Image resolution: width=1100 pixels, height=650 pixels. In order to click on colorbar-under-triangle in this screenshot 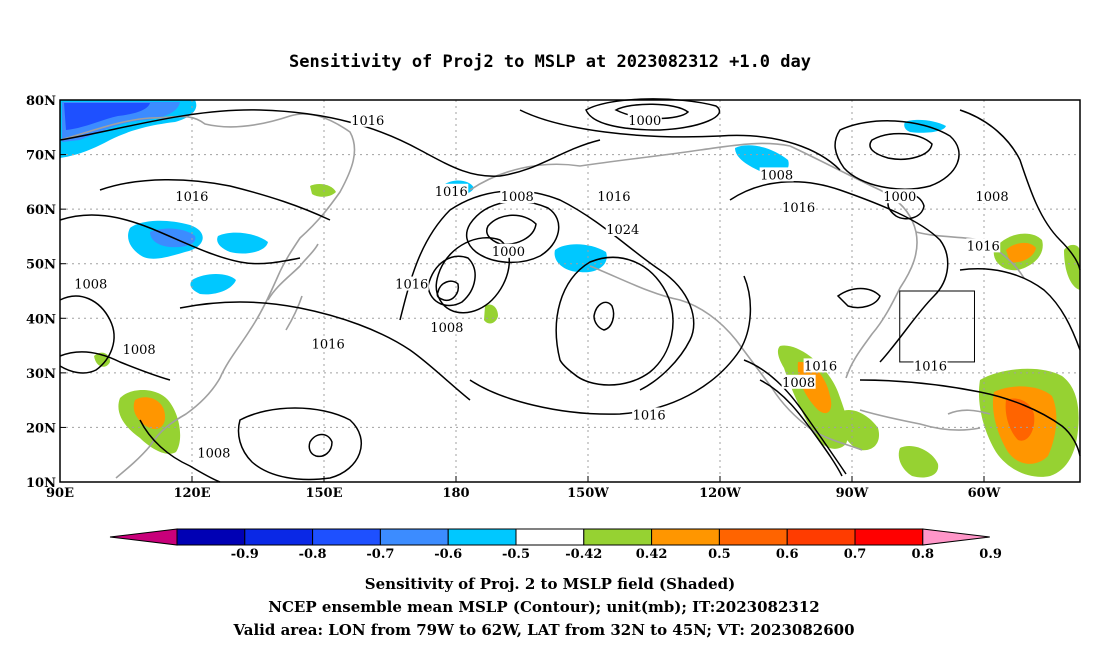, I will do `click(143, 537)`.